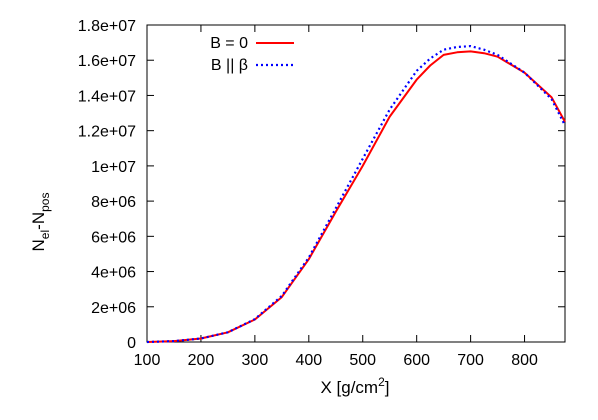 Image resolution: width=598 pixels, height=420 pixels. What do you see at coordinates (131, 343) in the screenshot?
I see `y-tick-label: 0` at bounding box center [131, 343].